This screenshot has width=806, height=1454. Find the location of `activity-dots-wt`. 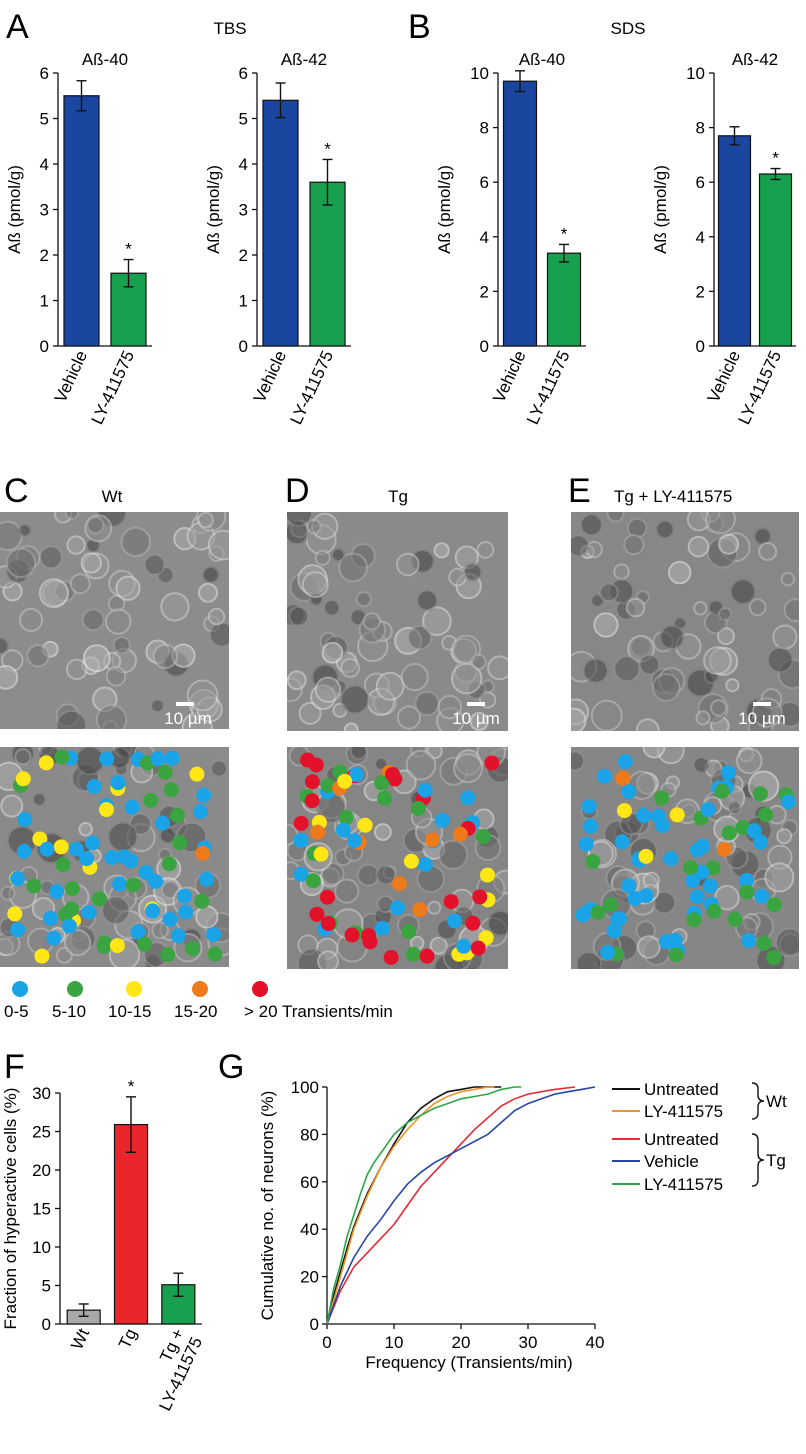

activity-dots-wt is located at coordinates (115, 856).